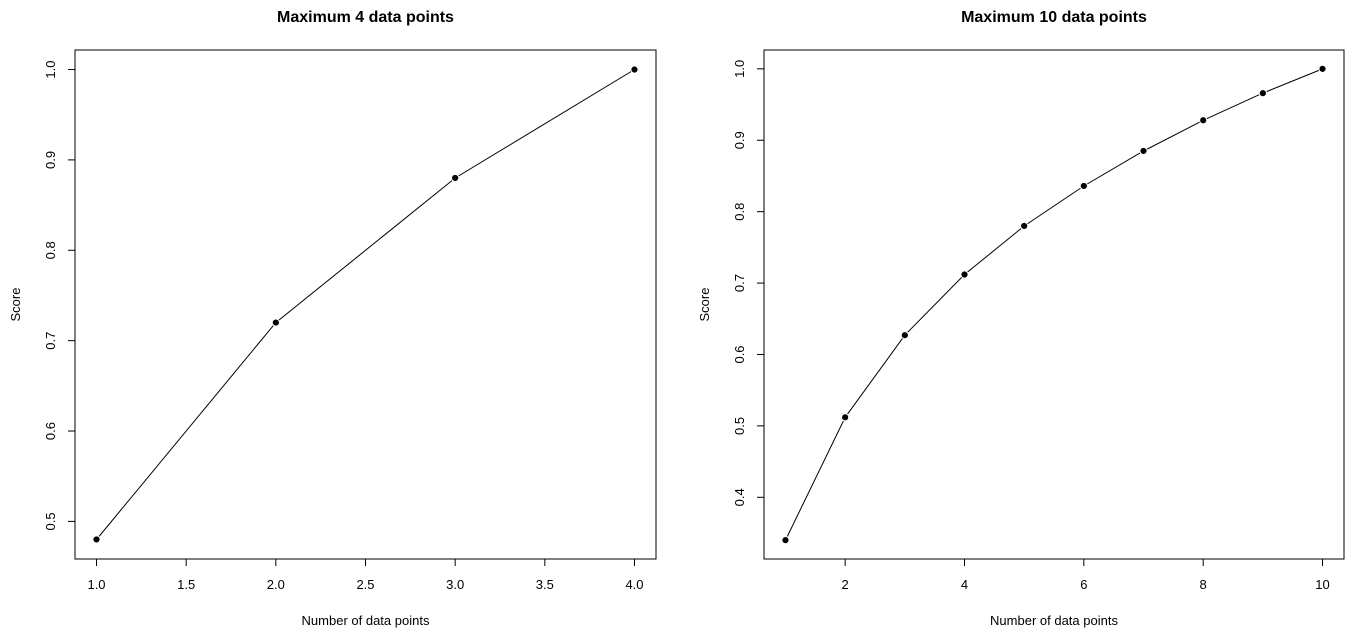  Describe the element at coordinates (365, 17) in the screenshot. I see `chart-title: Maximum 4 data points` at that location.